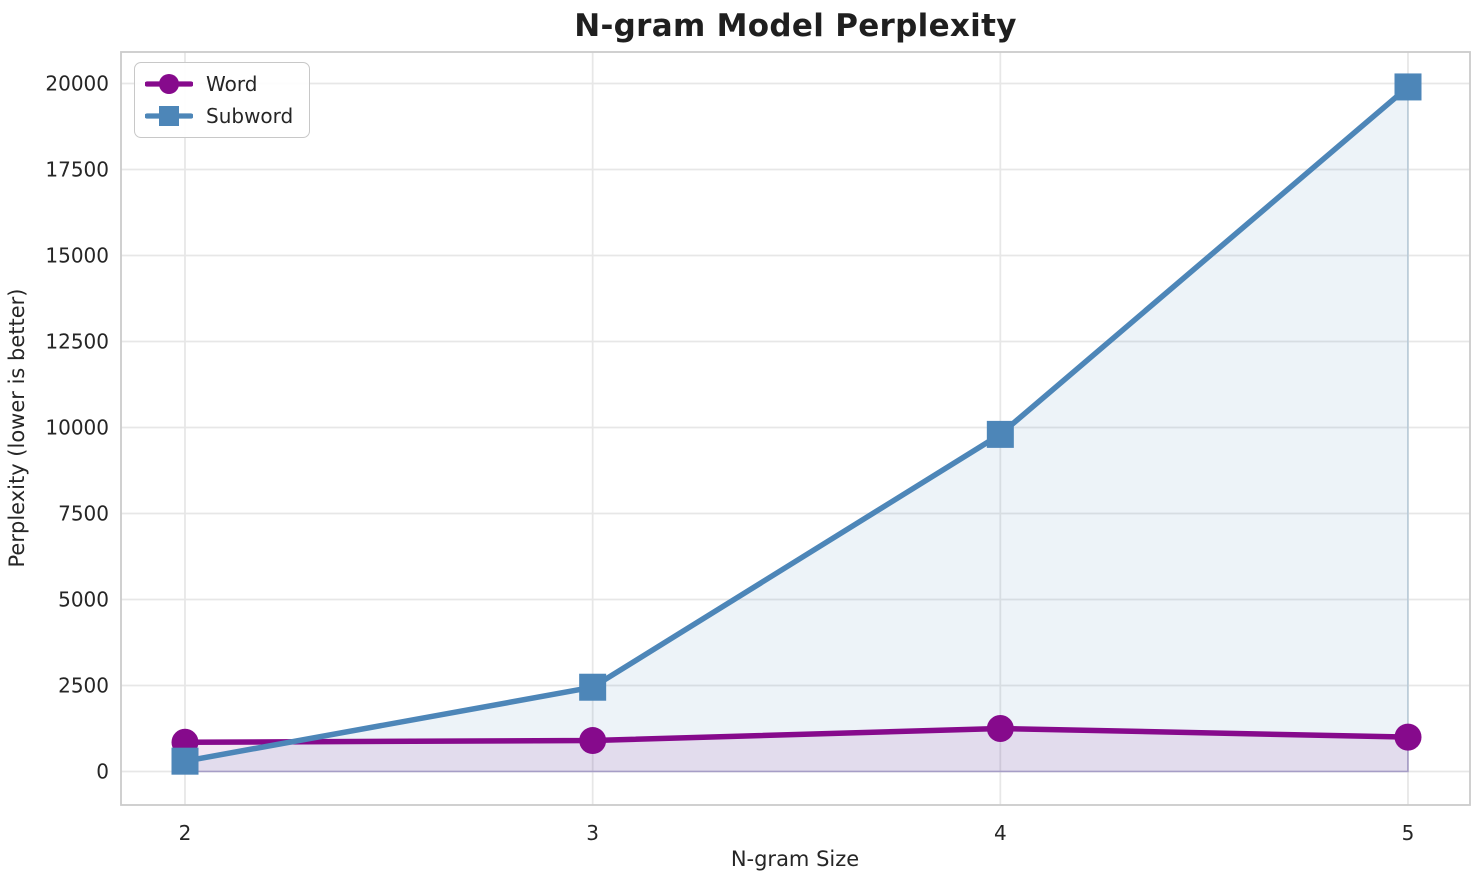  What do you see at coordinates (77, 84) in the screenshot?
I see `y-tick-label: 20000` at bounding box center [77, 84].